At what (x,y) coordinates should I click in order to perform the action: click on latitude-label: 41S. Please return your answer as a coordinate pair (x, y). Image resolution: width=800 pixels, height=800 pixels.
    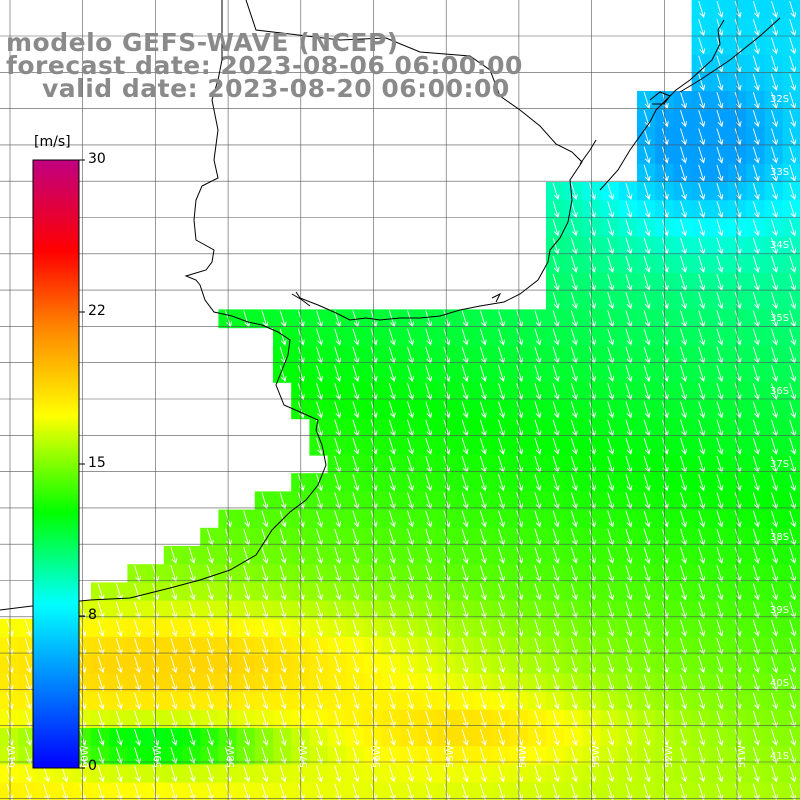
    Looking at the image, I should click on (780, 756).